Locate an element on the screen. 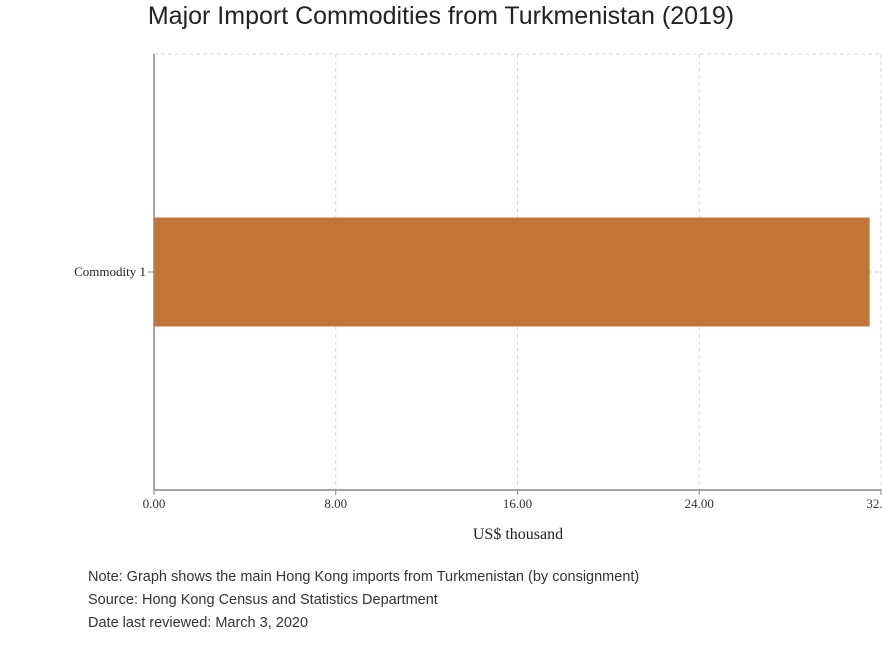  x-tick-label: 32.00 is located at coordinates (874, 503).